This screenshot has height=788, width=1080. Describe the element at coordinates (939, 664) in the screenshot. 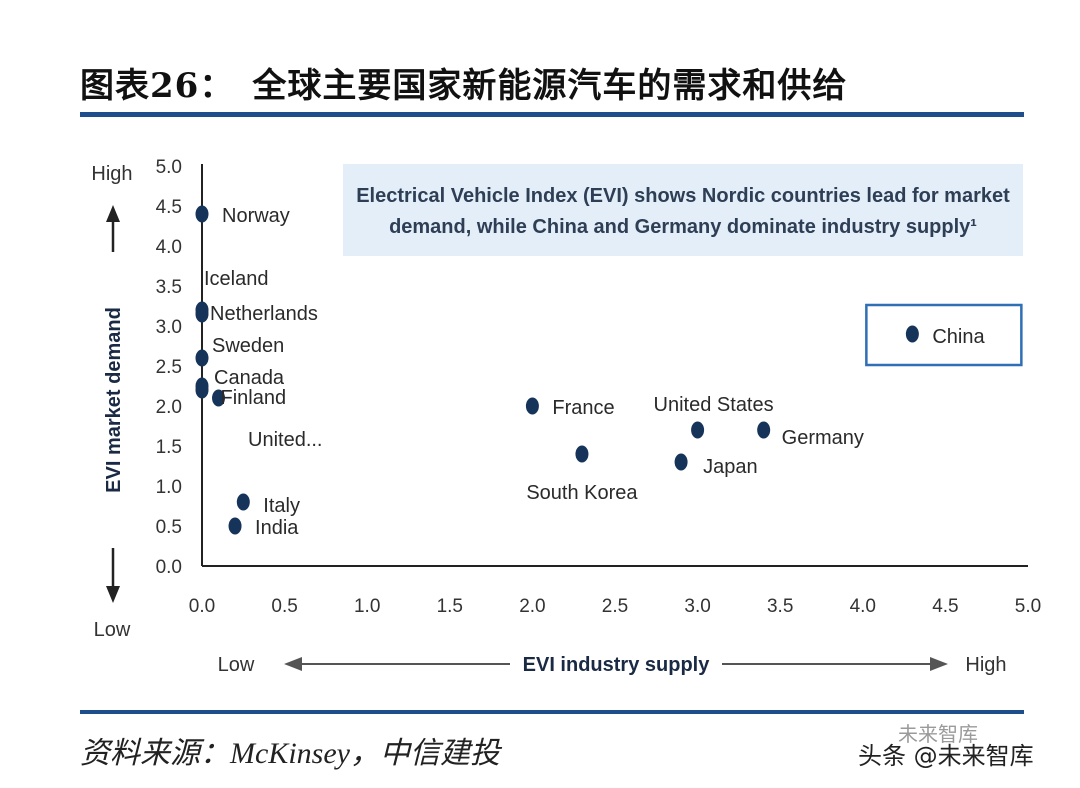

I see `x-arrow-right-head` at that location.